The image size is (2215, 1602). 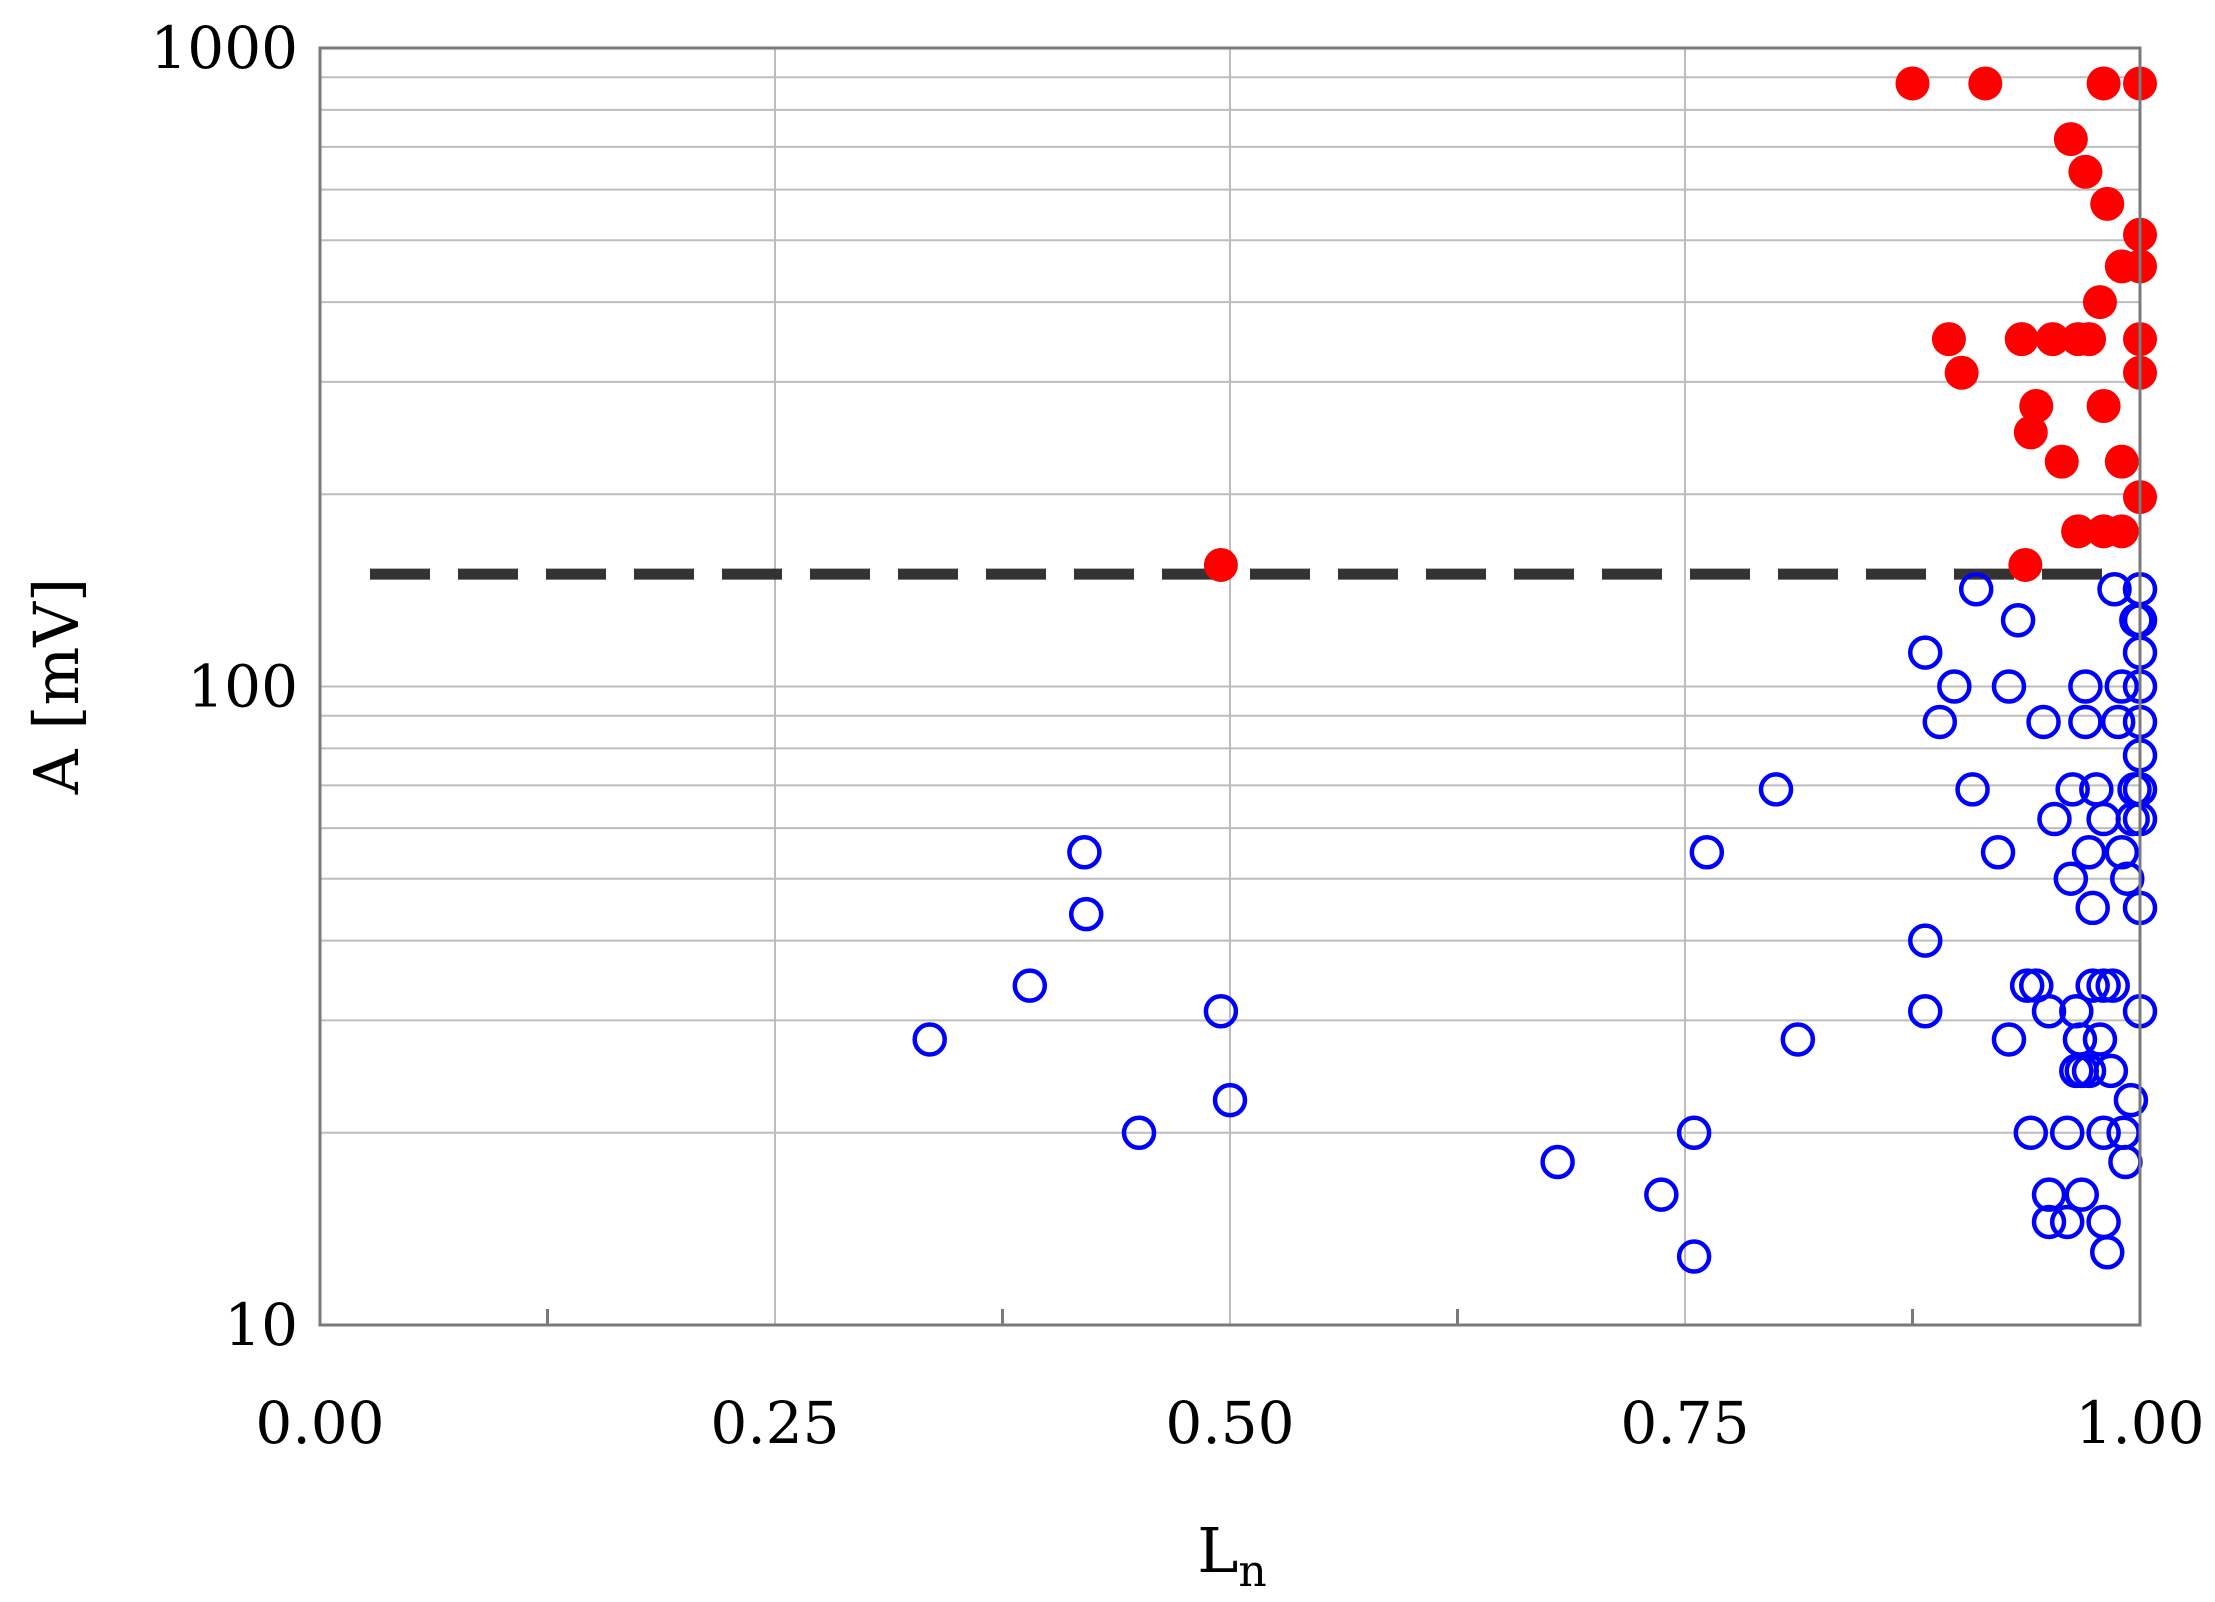 I want to click on y-tick-labels: 10 100 1000, so click(x=224, y=686).